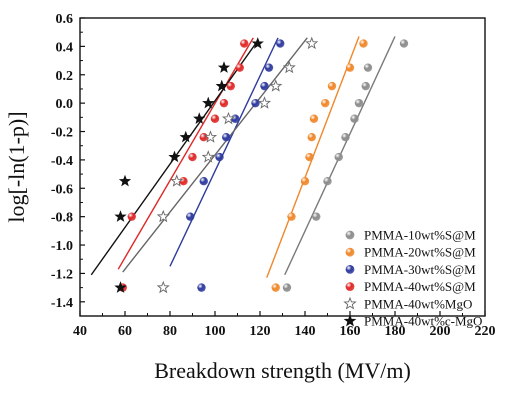 The height and width of the screenshot is (400, 520). Describe the element at coordinates (62, 246) in the screenshot. I see `y-tick-label: -1.0` at that location.